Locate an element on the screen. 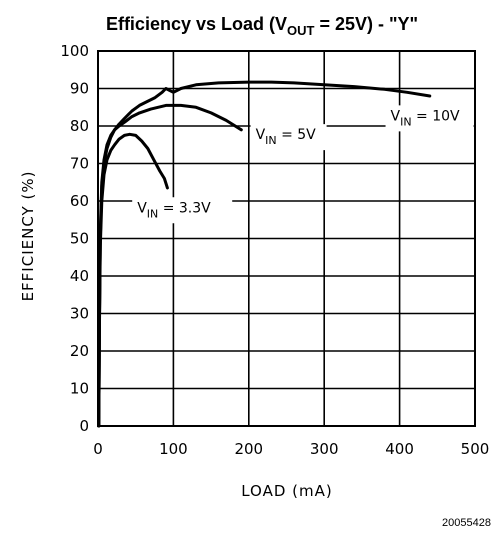  y-tick-label: 80 is located at coordinates (79, 126).